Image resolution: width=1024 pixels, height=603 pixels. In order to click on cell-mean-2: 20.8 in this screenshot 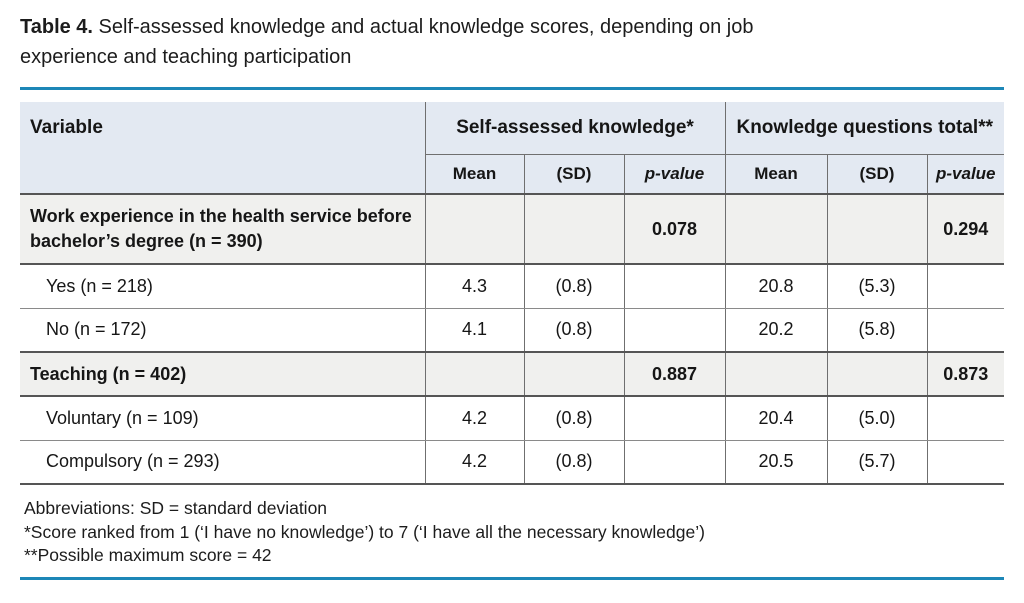, I will do `click(775, 286)`.